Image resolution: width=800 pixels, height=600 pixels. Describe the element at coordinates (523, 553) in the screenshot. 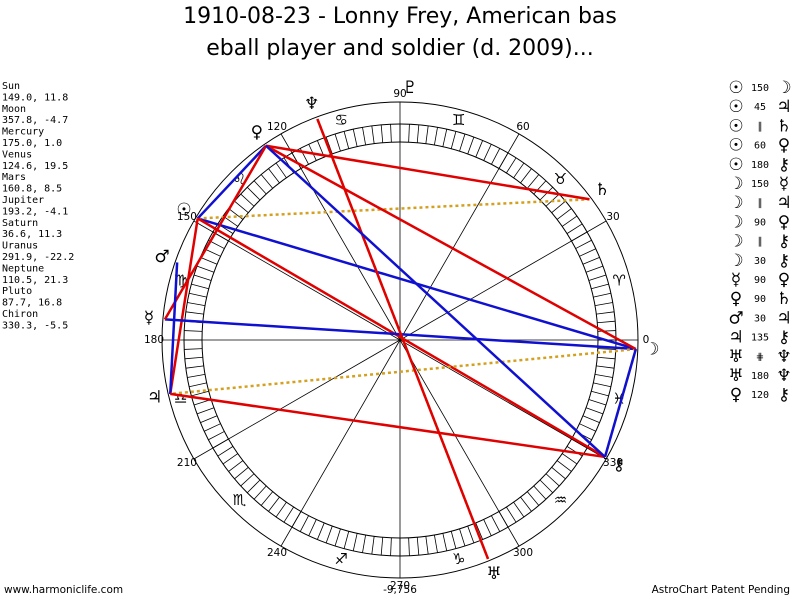

I see `degree-label: 300` at that location.